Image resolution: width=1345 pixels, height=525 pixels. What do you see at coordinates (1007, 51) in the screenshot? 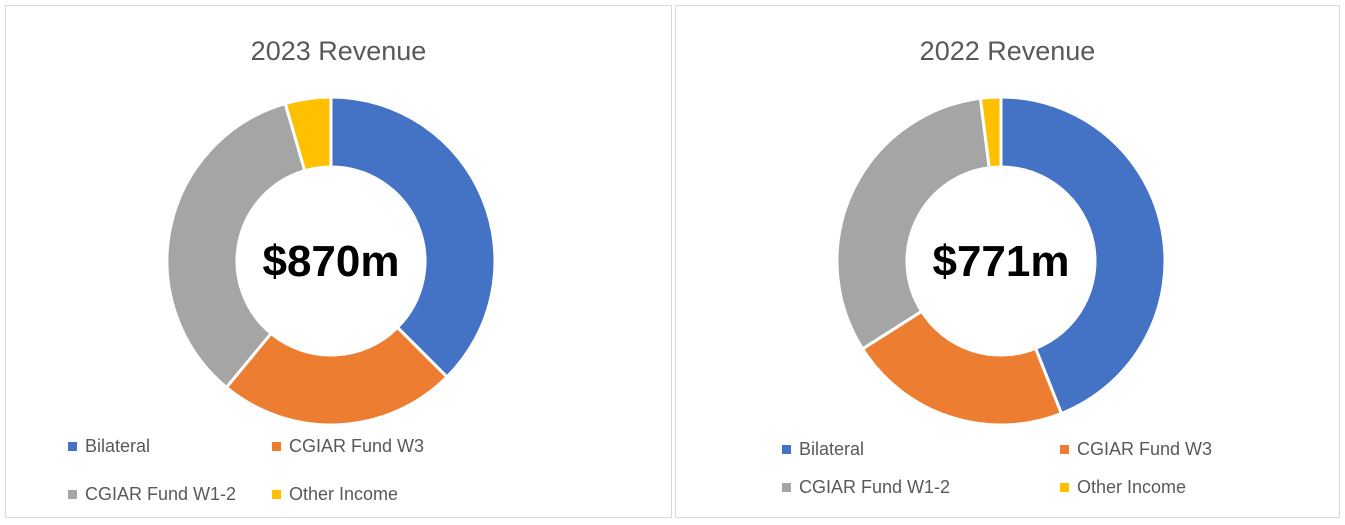
I see `chart-title: 2022 Revenue` at bounding box center [1007, 51].